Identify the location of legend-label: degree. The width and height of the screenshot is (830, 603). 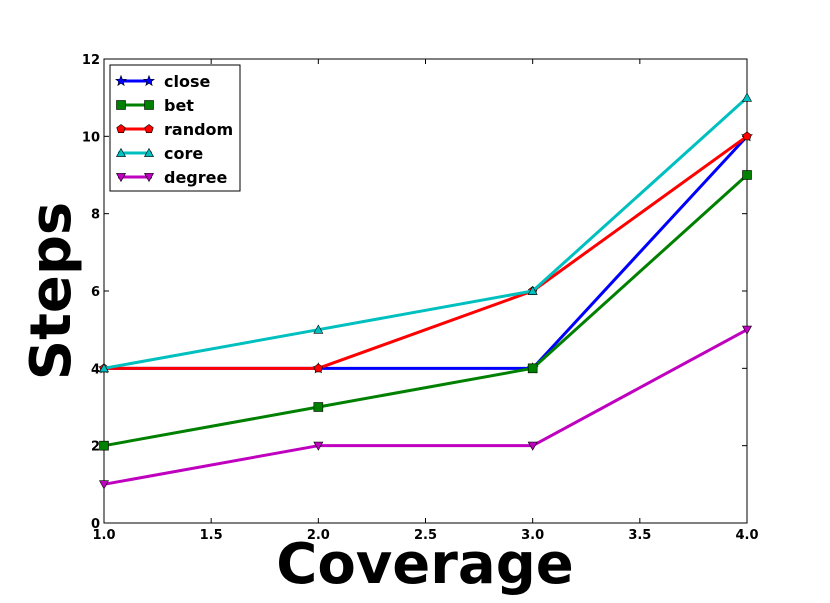
(196, 177).